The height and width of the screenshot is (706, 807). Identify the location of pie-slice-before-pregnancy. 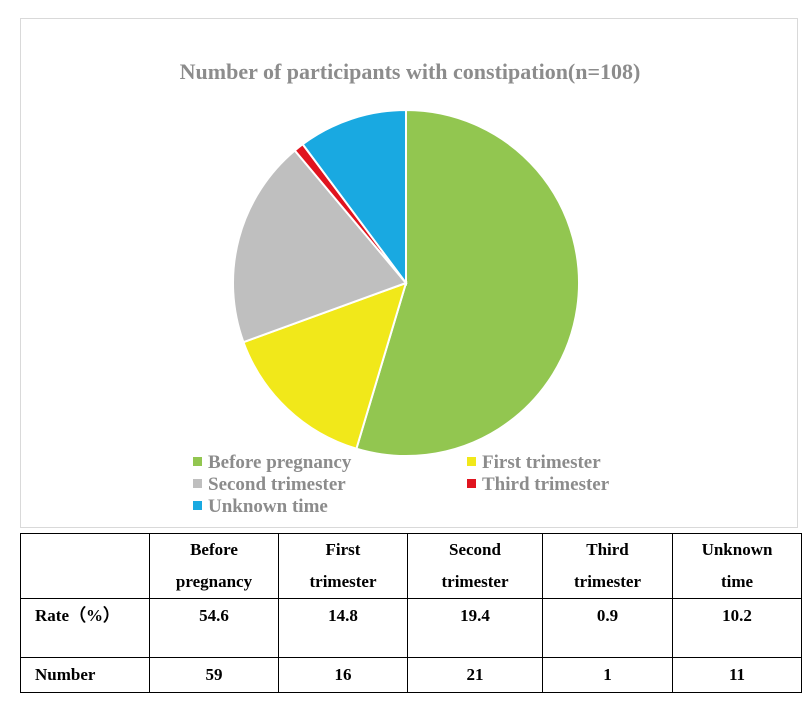
(467, 282).